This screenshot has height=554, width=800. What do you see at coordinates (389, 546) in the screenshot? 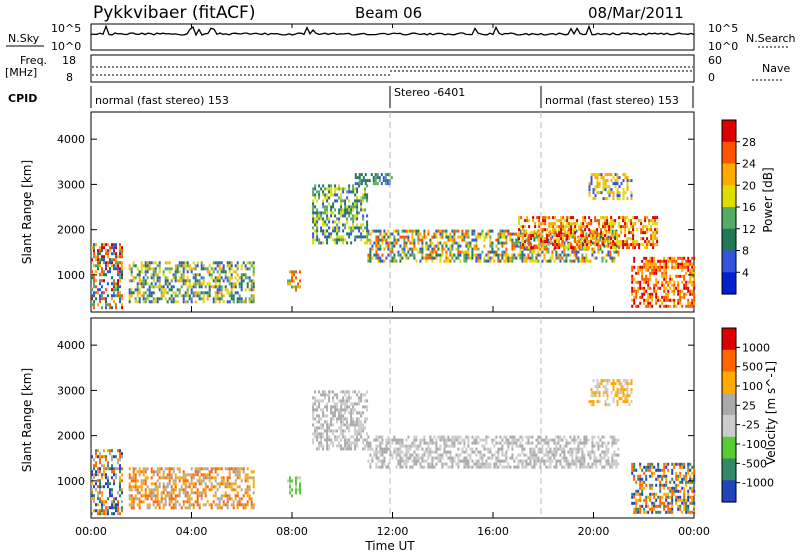
I see `x-axis-label: Time UT` at bounding box center [389, 546].